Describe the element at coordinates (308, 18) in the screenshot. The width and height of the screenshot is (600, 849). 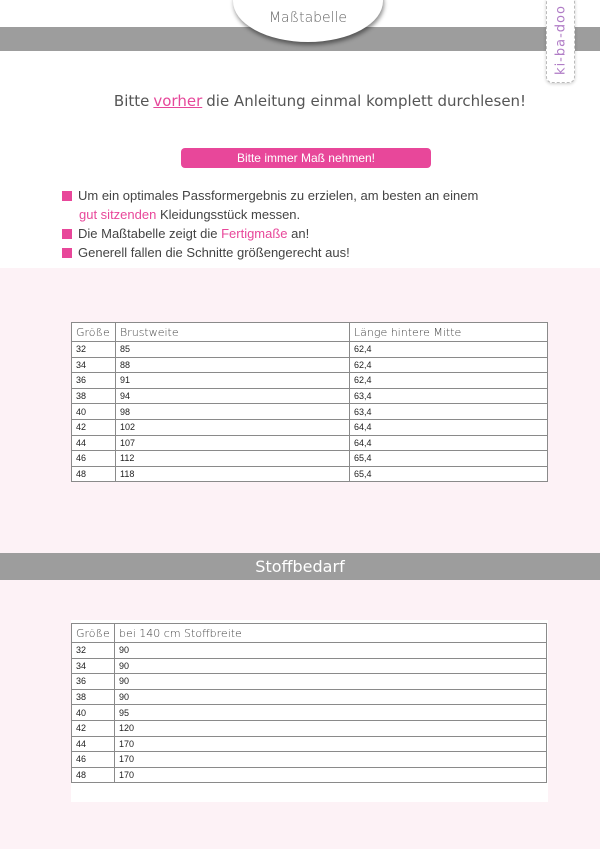
I see `page-title: Maßtabelle` at that location.